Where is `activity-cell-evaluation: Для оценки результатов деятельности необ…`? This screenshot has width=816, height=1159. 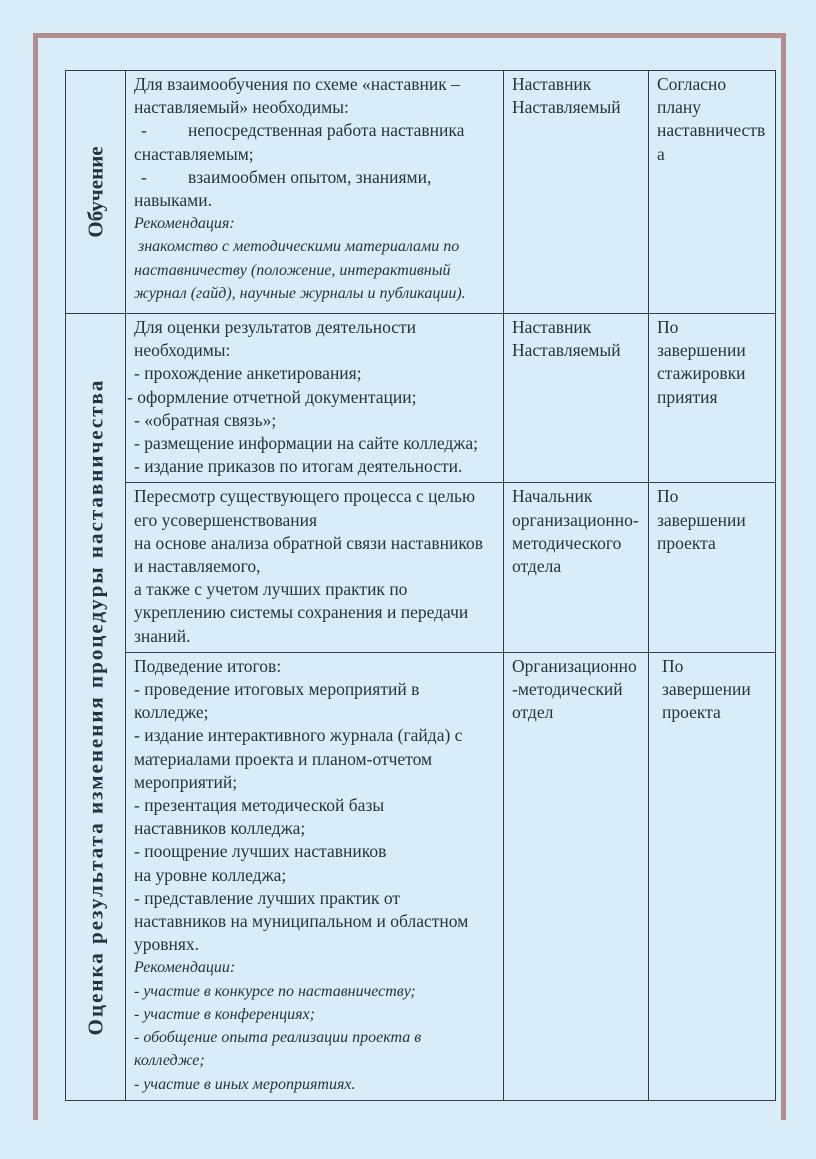
activity-cell-evaluation: Для оценки результатов деятельности необ… is located at coordinates (314, 398).